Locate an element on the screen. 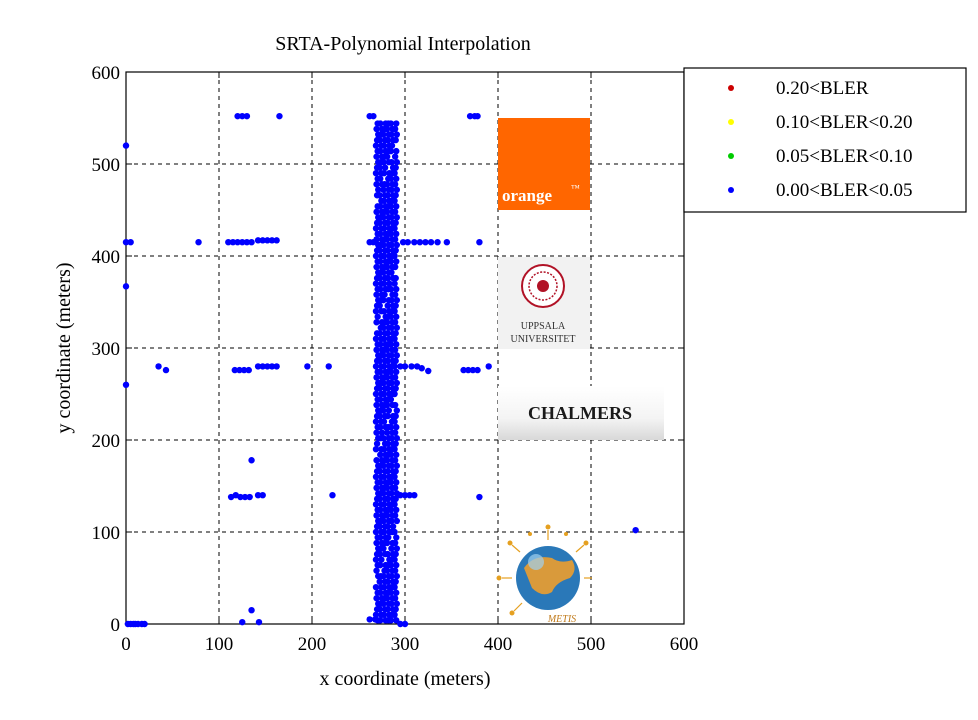 The image size is (978, 720). x-tick-label: 600 is located at coordinates (684, 644).